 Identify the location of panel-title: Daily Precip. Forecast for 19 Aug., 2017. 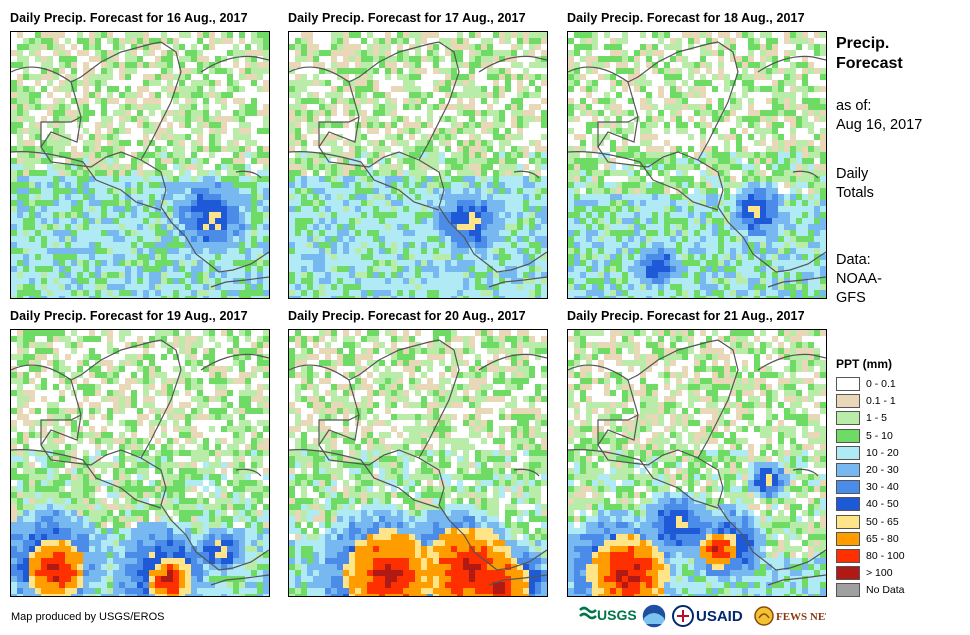
(129, 316).